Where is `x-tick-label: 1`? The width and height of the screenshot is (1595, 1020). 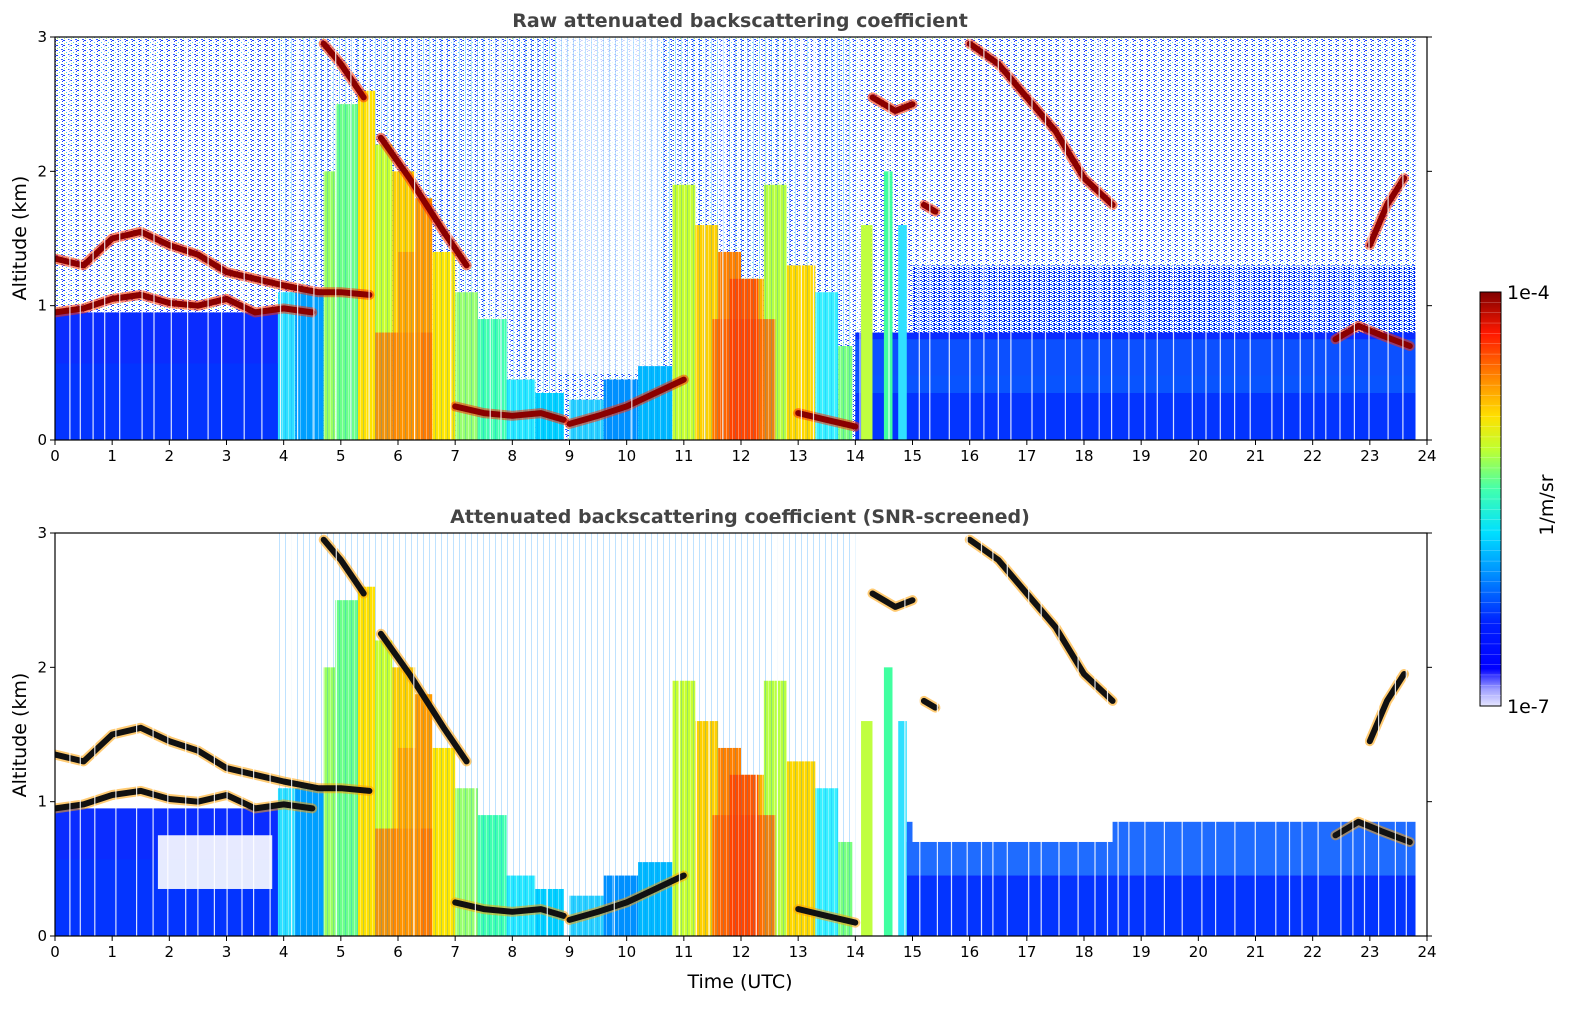 x-tick-label: 1 is located at coordinates (112, 952).